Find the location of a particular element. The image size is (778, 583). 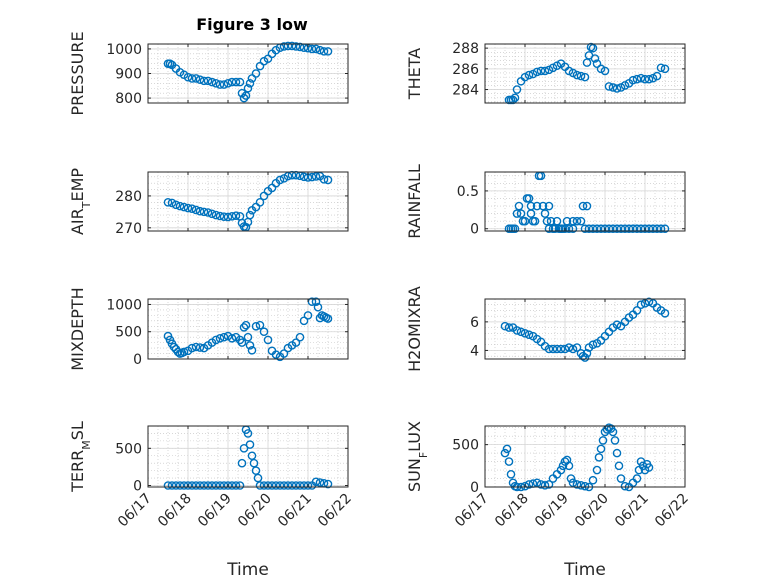

y-tick-label: 6 is located at coordinates (474, 323).